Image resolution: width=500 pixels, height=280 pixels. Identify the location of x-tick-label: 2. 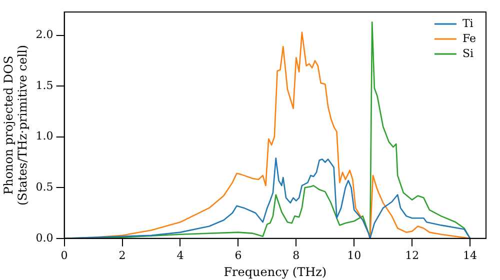
(122, 255).